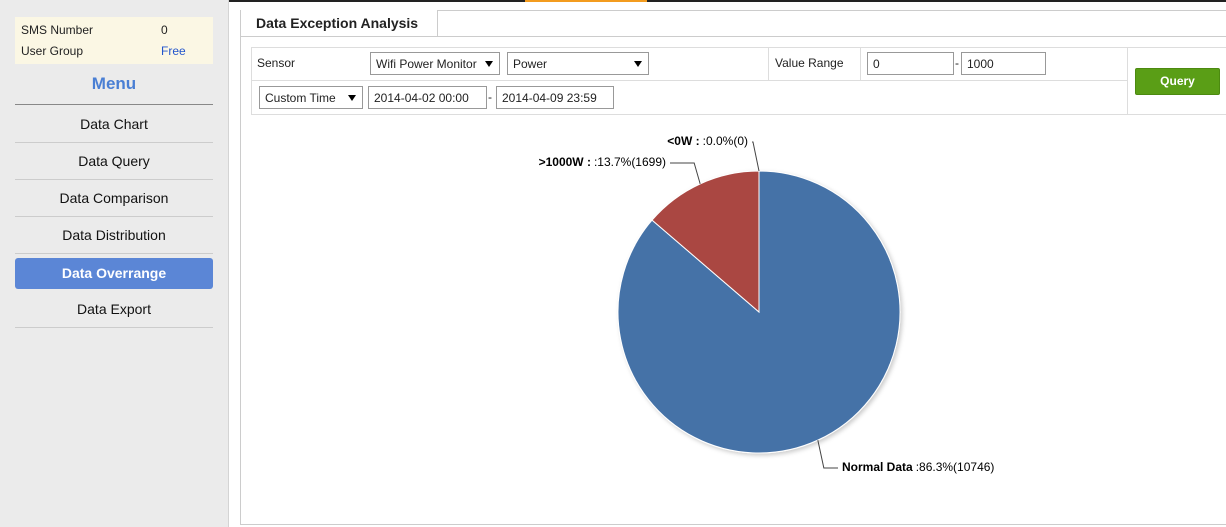 This screenshot has height=527, width=1226. I want to click on slice-name: <0W :, so click(683, 141).